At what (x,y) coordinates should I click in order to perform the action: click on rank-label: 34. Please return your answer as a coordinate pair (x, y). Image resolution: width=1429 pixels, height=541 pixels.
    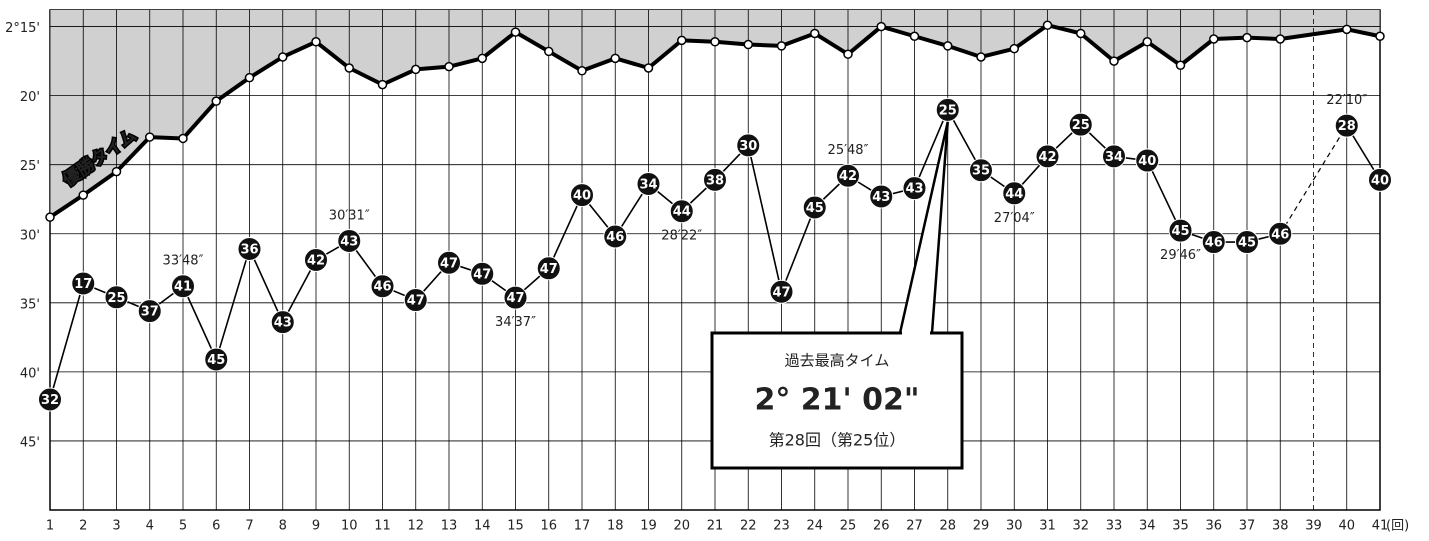
    Looking at the image, I should click on (1114, 157).